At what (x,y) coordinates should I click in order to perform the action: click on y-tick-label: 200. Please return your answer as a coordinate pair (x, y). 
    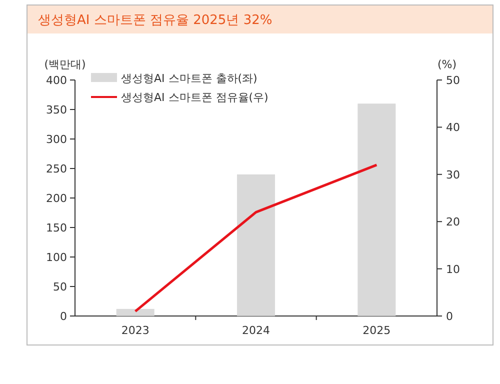
    Looking at the image, I should click on (56, 198).